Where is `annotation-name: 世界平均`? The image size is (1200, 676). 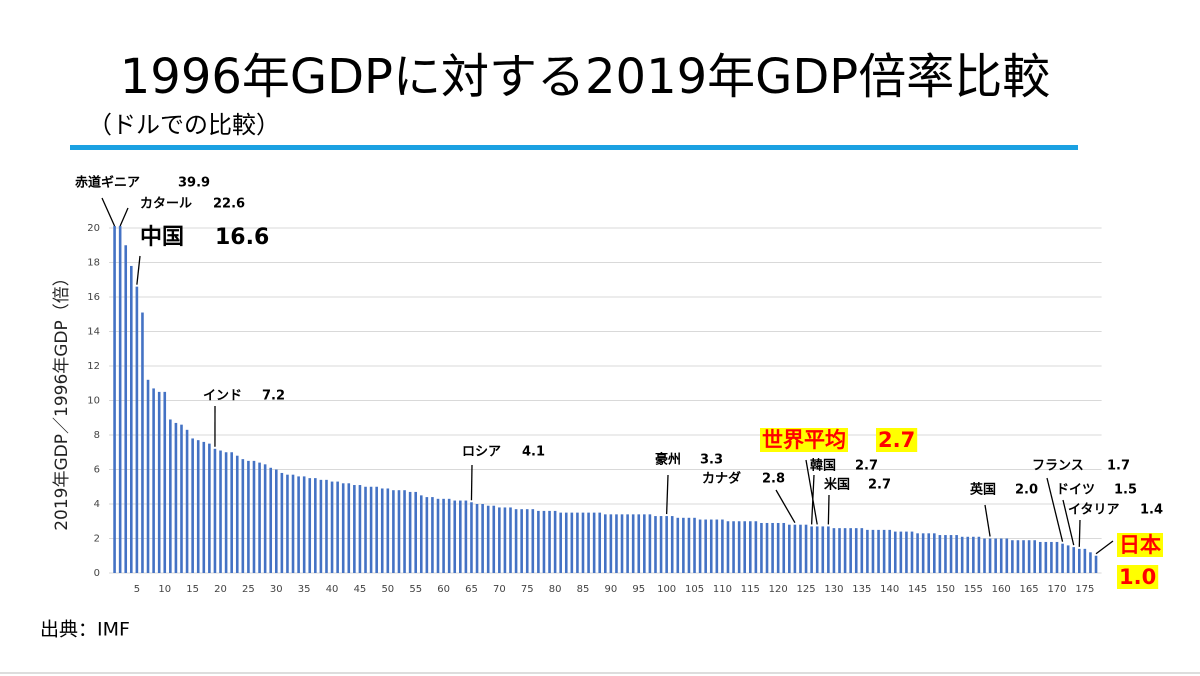
annotation-name: 世界平均 is located at coordinates (804, 440).